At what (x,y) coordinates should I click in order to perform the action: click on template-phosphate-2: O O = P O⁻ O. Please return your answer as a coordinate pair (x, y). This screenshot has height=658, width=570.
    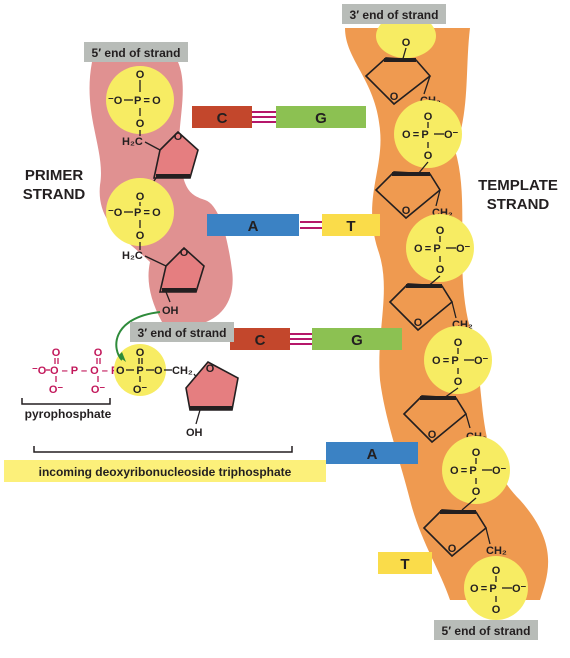
    Looking at the image, I should click on (428, 134).